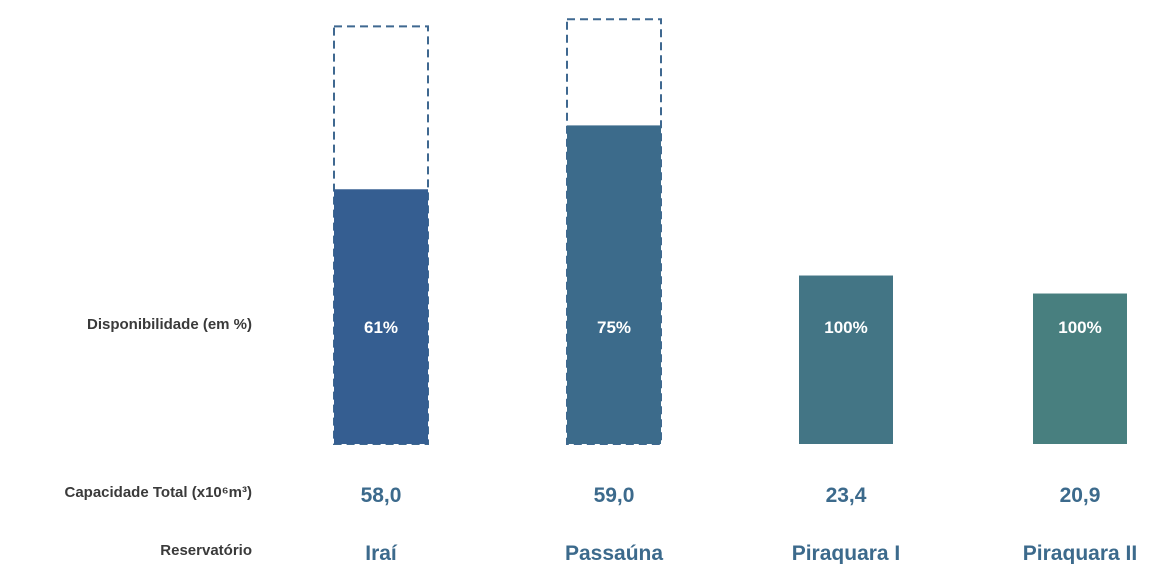 This screenshot has width=1160, height=564. I want to click on category-label-3: Piraquara II, so click(1080, 553).